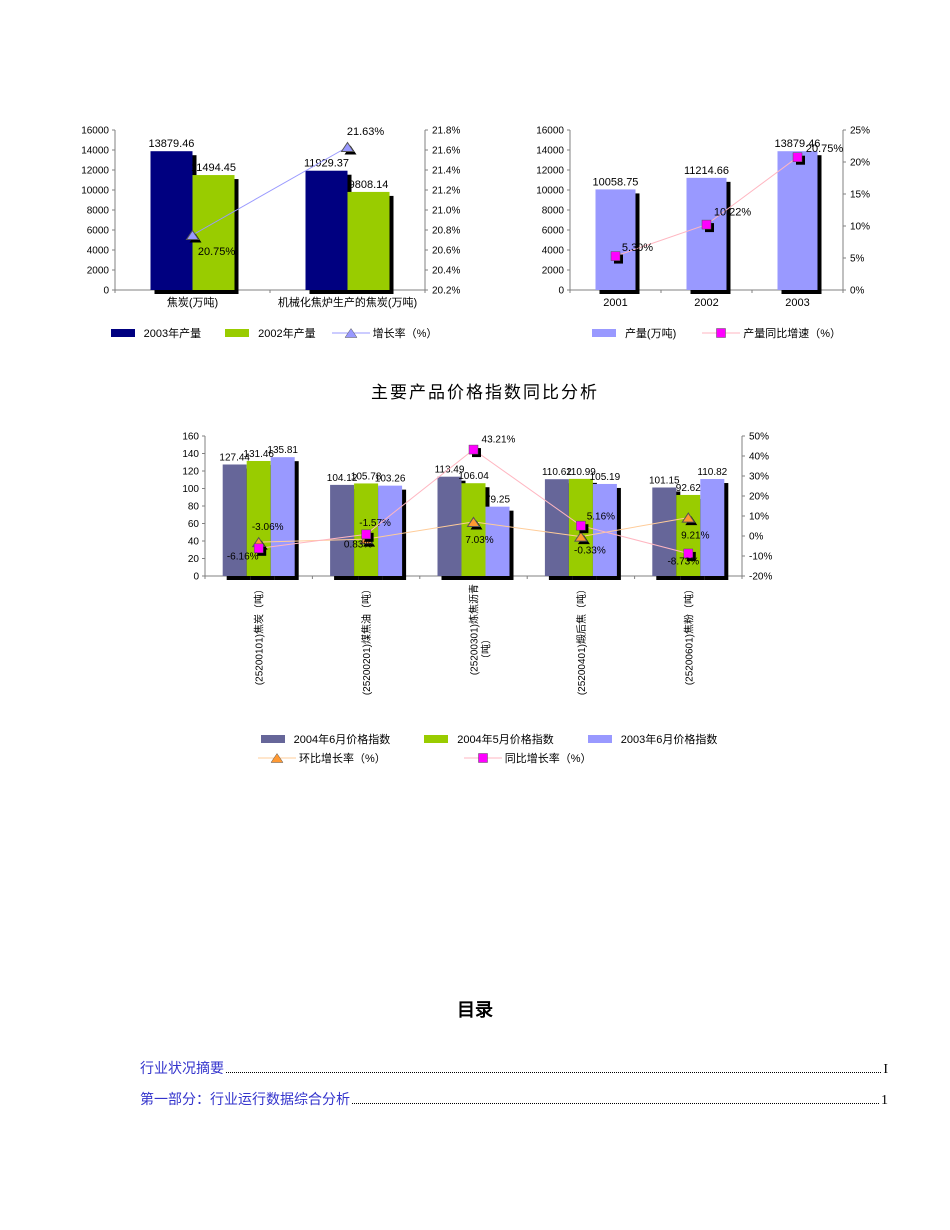 This screenshot has height=1230, width=950. Describe the element at coordinates (194, 559) in the screenshot. I see `left-axis-label: 20` at that location.